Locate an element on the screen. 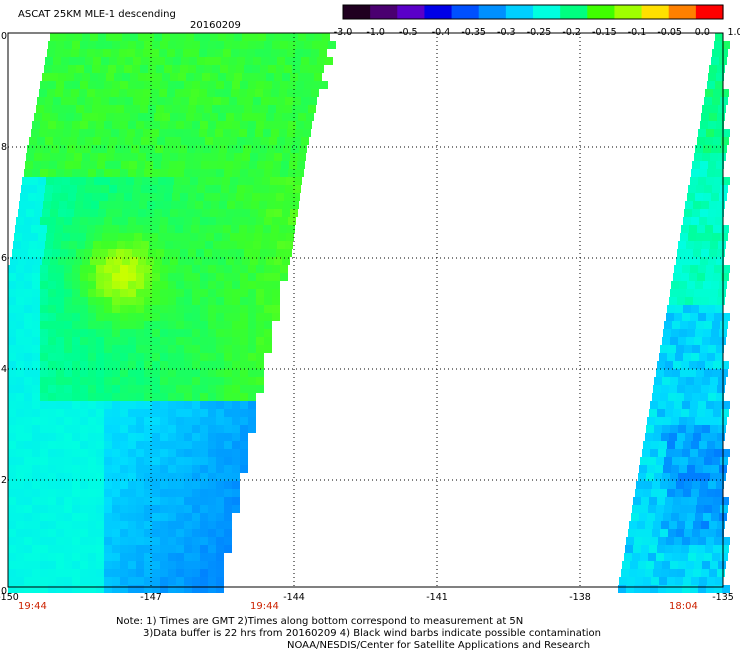 This screenshot has height=652, width=740. lat-labels: 1086420 is located at coordinates (3, 314).